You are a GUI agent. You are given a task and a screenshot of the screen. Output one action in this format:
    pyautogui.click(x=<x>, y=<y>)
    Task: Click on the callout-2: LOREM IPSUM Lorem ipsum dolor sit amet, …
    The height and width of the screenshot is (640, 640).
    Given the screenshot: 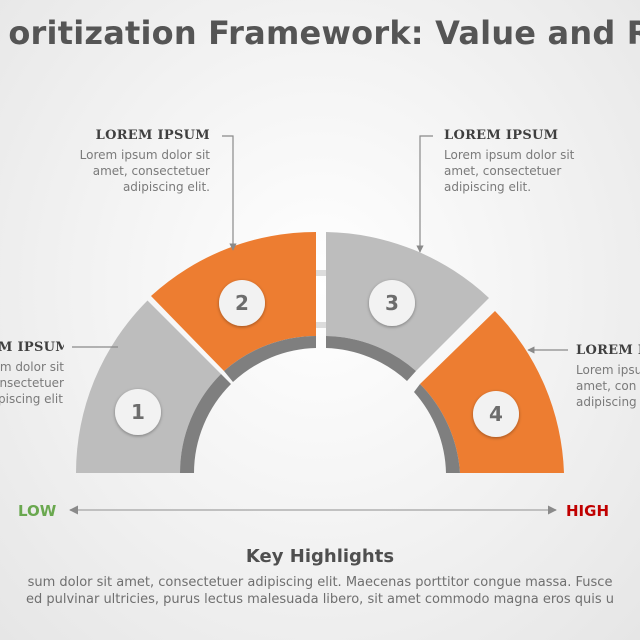 What is the action you would take?
    pyautogui.click(x=125, y=161)
    